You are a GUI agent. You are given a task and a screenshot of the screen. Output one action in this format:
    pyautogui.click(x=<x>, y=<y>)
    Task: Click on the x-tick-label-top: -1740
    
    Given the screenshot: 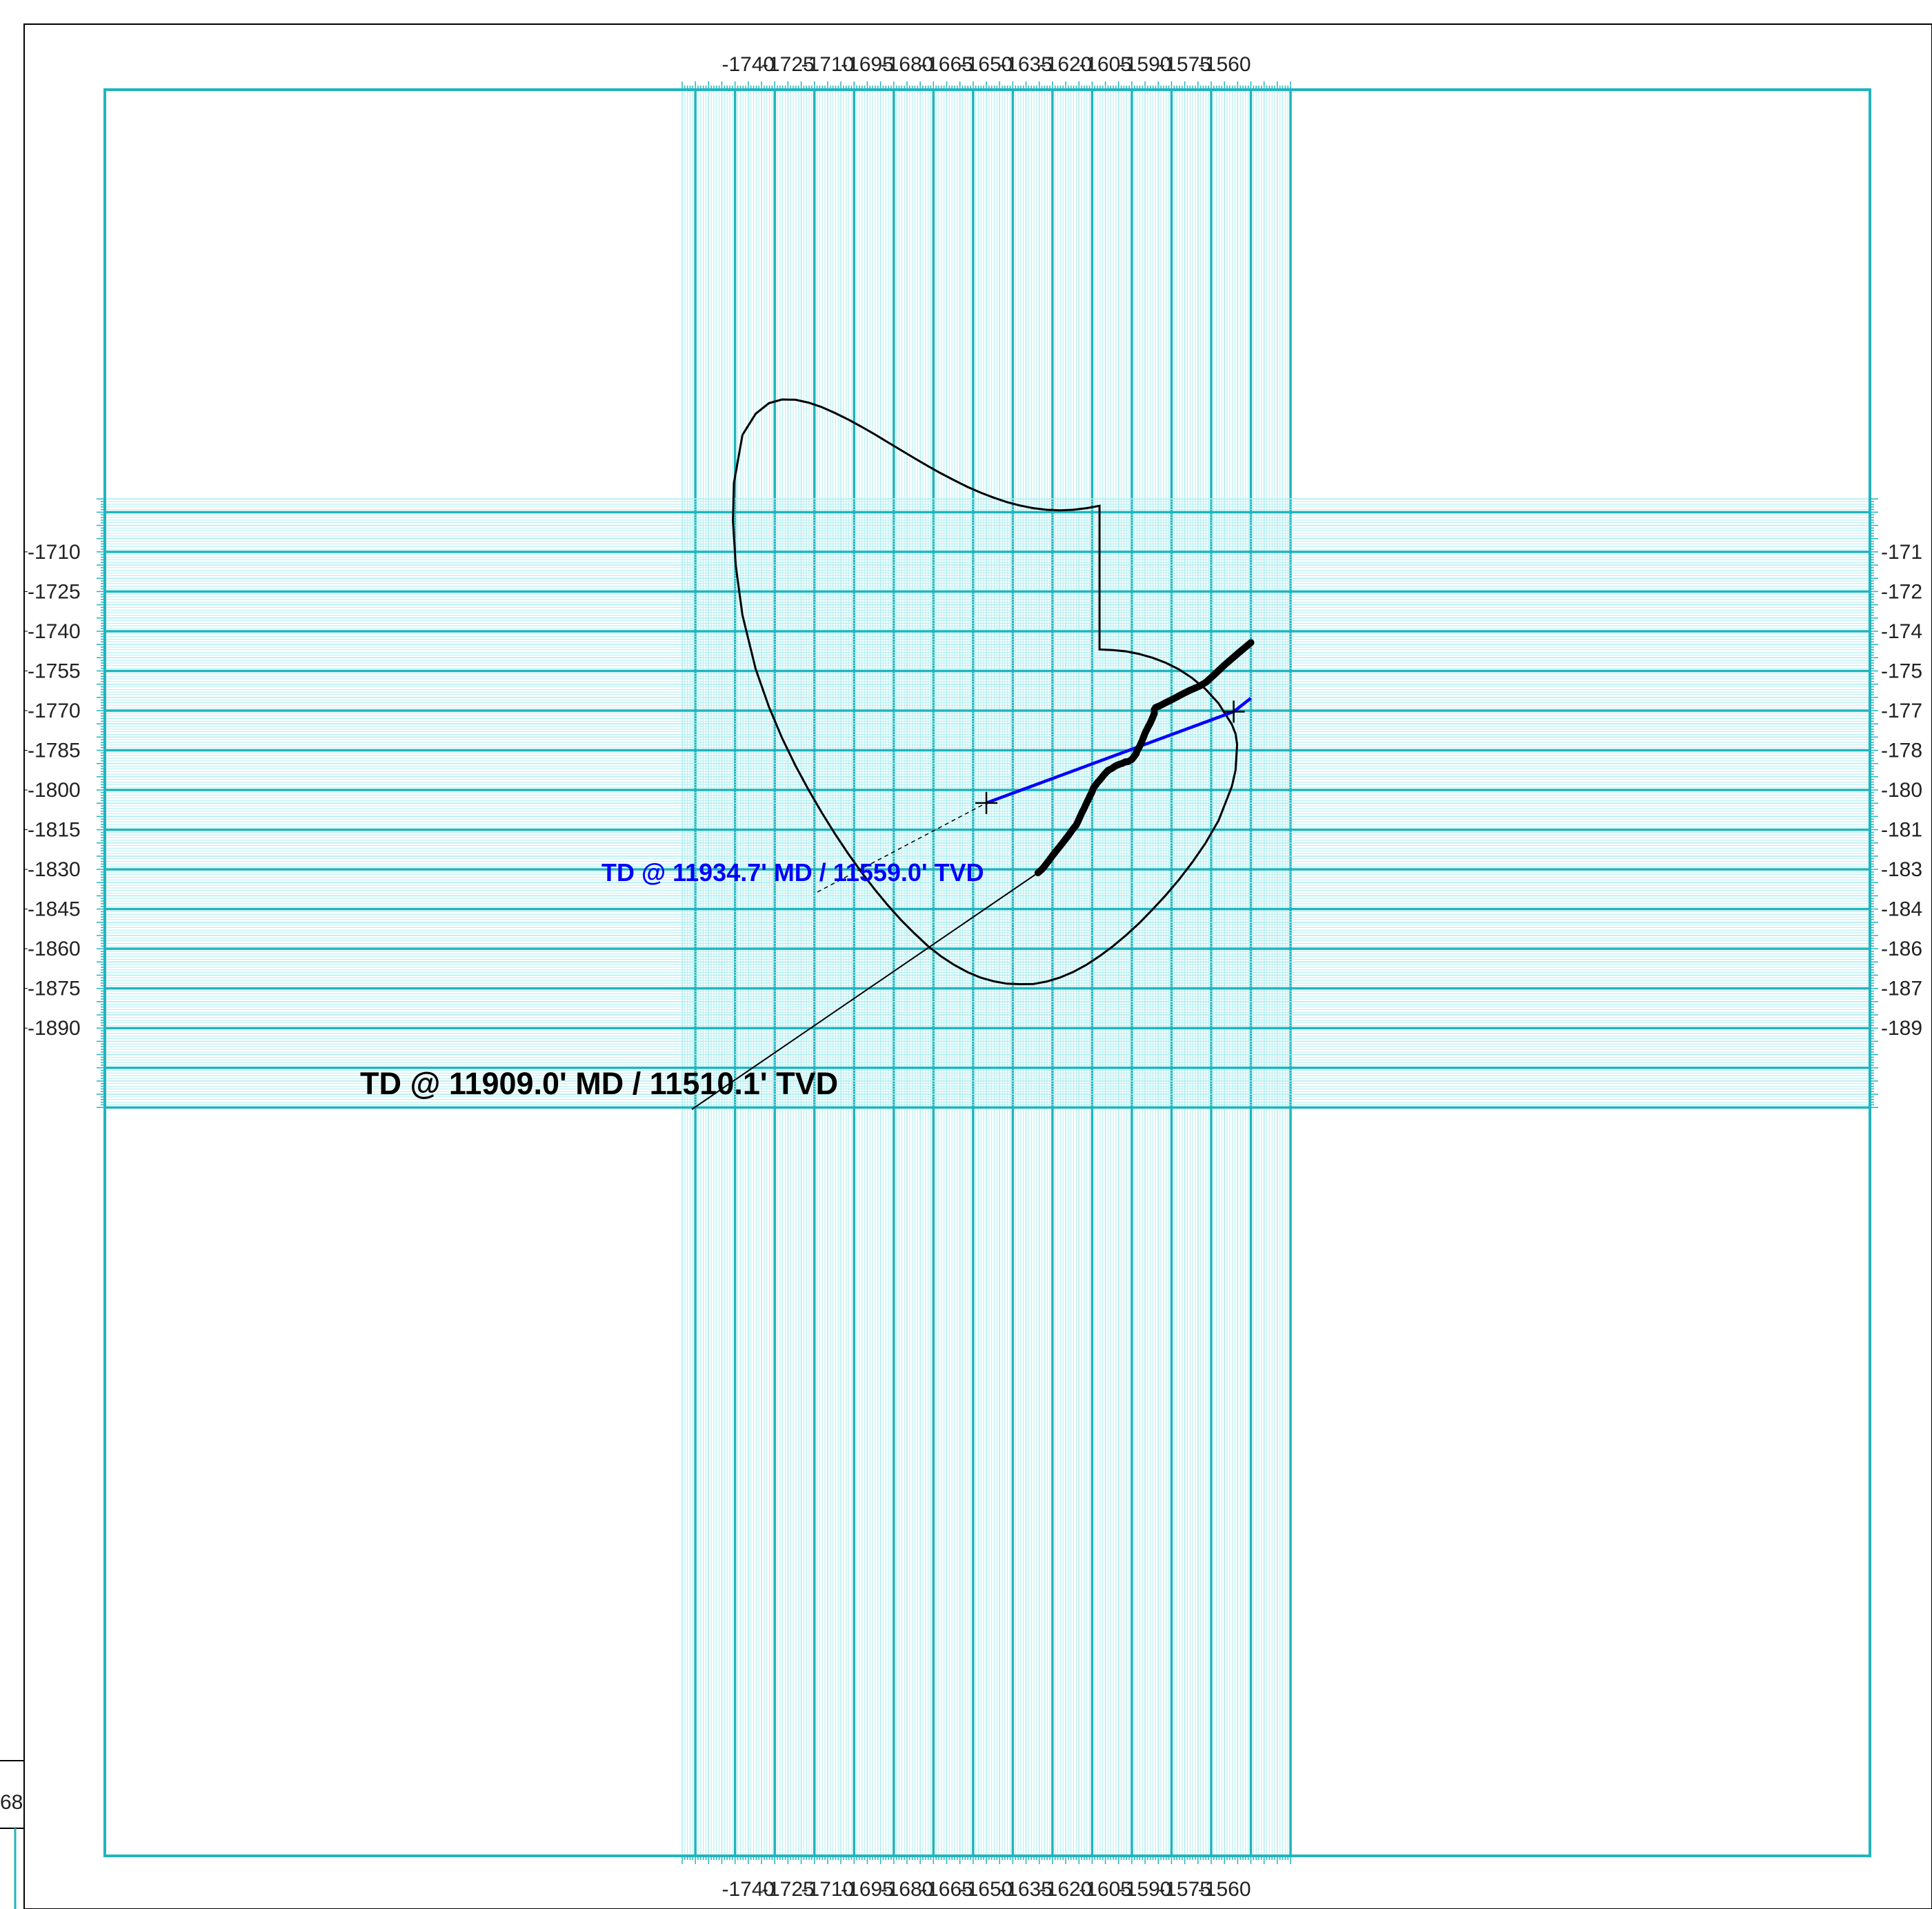 What is the action you would take?
    pyautogui.click(x=748, y=64)
    